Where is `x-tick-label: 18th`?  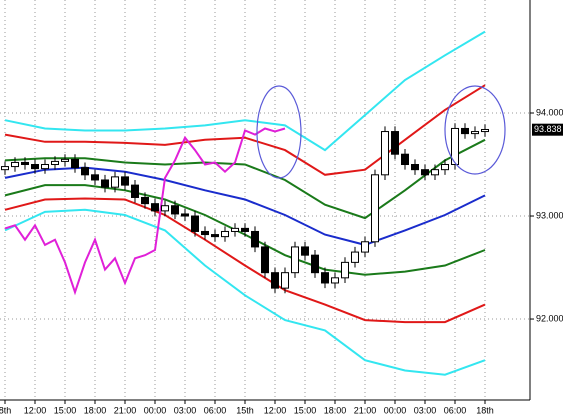
x-tick-label: 18th is located at coordinates (485, 410).